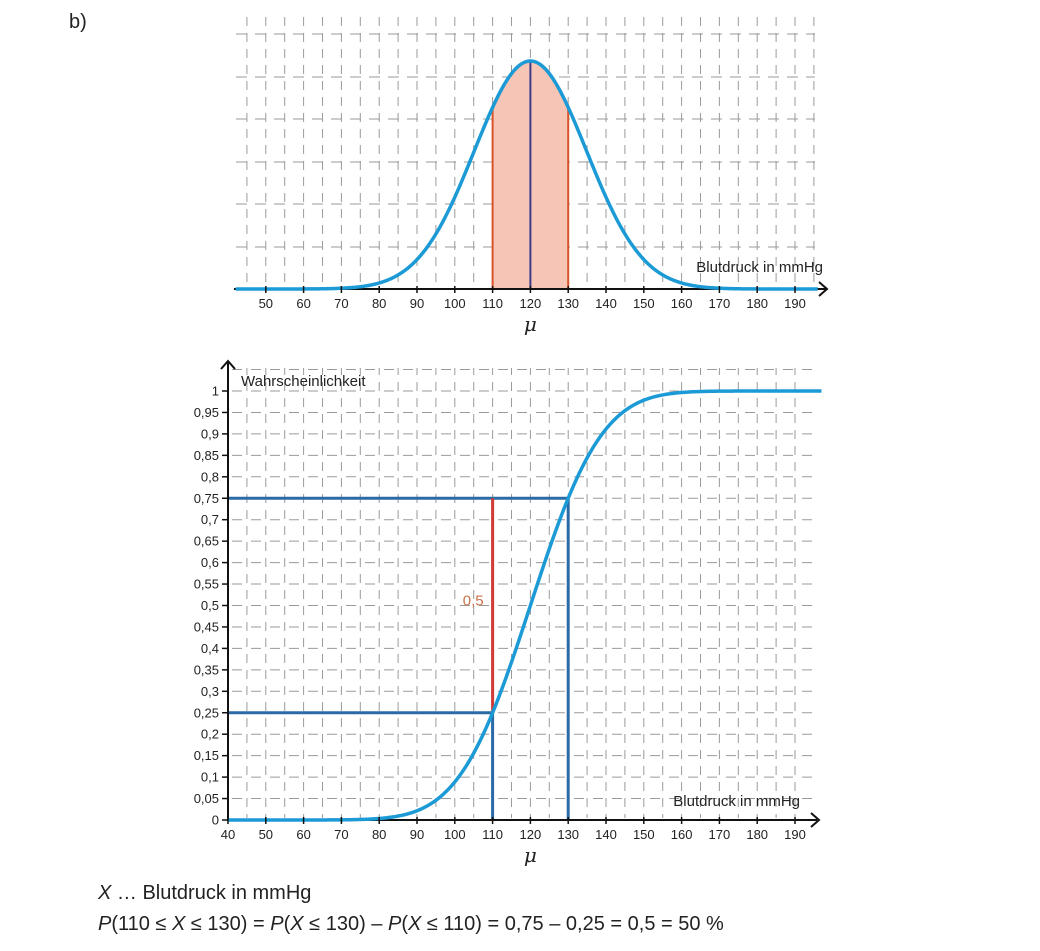 The height and width of the screenshot is (951, 1040). Describe the element at coordinates (210, 519) in the screenshot. I see `y-tick-label: 0,7` at that location.